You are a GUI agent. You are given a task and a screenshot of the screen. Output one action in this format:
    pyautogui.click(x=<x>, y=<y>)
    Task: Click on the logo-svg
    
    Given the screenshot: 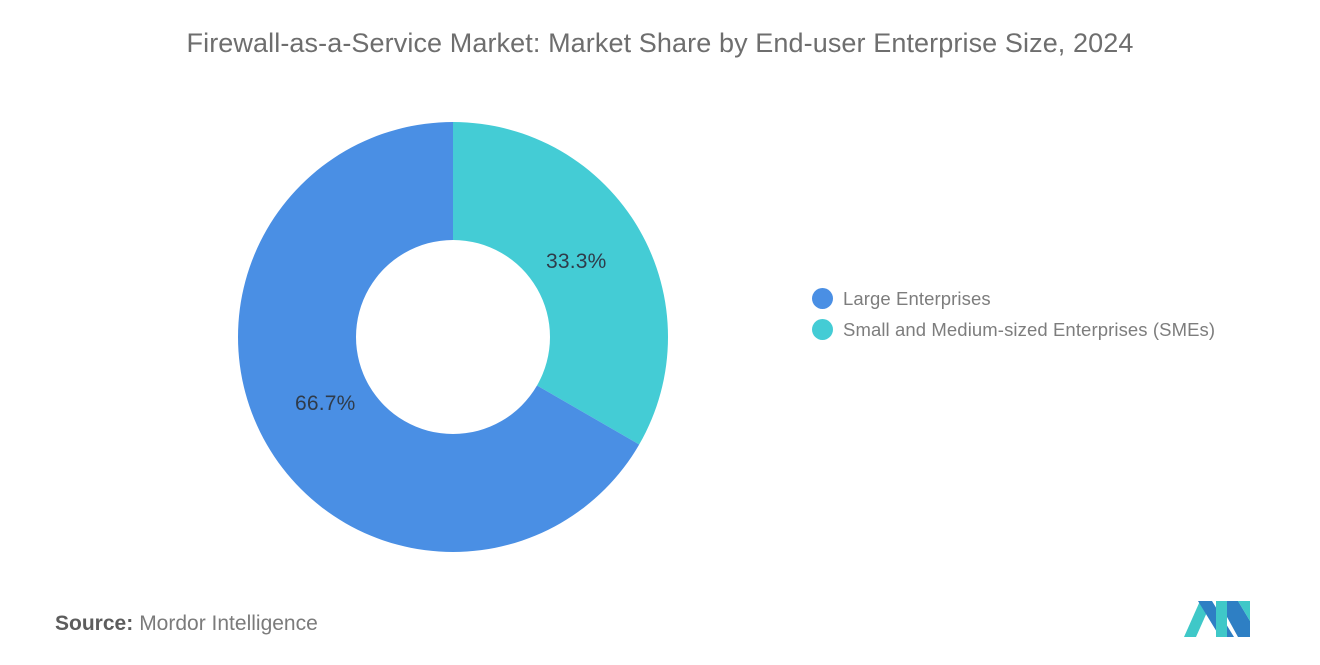 What is the action you would take?
    pyautogui.click(x=1217, y=619)
    